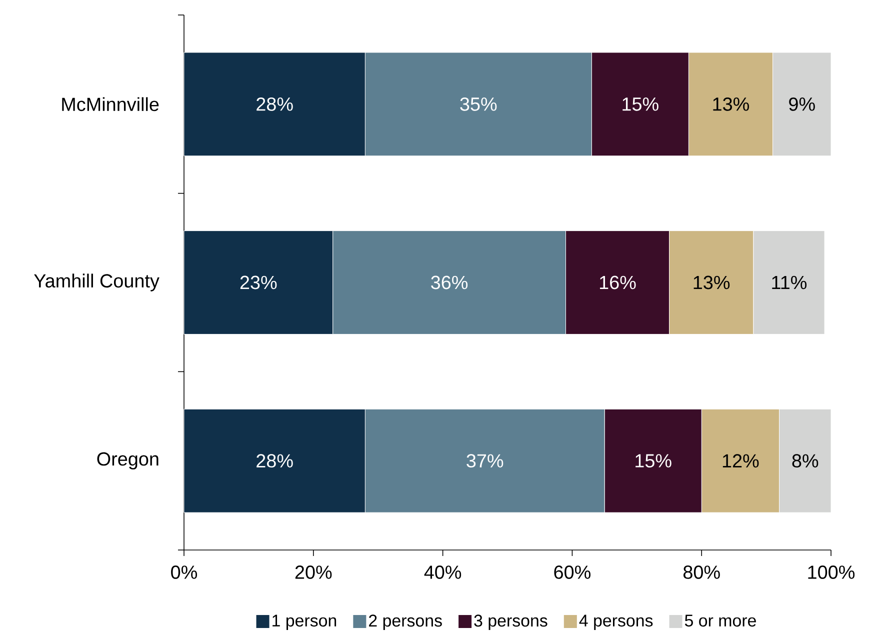 This screenshot has width=872, height=634. I want to click on data-label: 8%, so click(805, 461).